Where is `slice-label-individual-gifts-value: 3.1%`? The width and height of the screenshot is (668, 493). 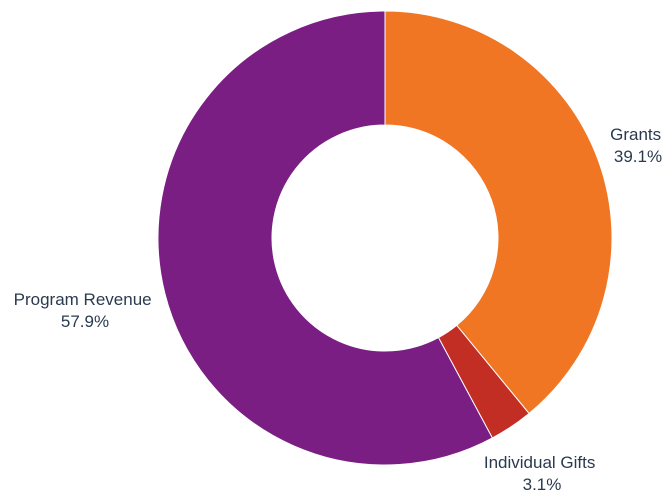 slice-label-individual-gifts-value: 3.1% is located at coordinates (542, 484).